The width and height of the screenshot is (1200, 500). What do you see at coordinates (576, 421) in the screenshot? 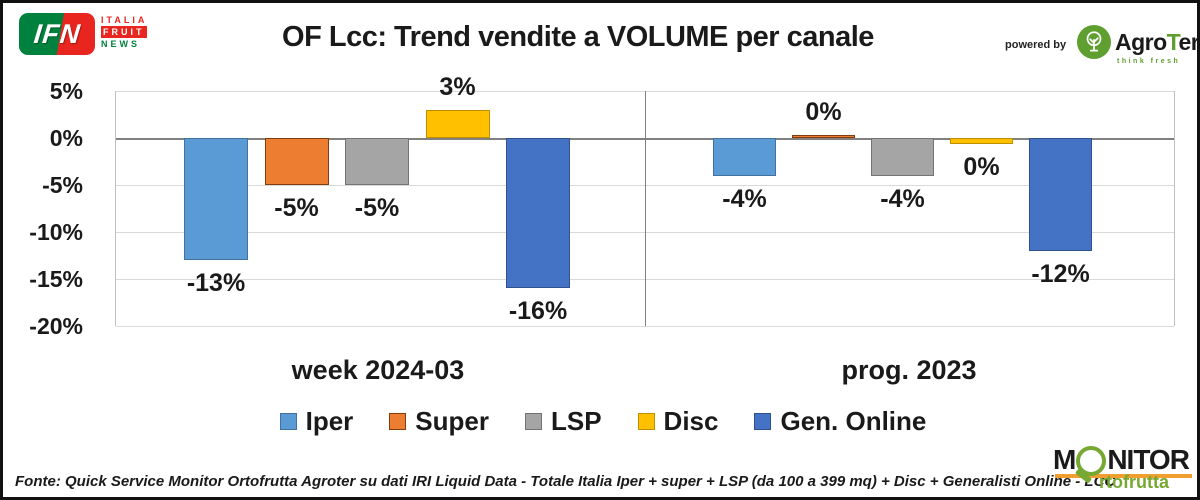
I see `legend-label: LSP` at bounding box center [576, 421].